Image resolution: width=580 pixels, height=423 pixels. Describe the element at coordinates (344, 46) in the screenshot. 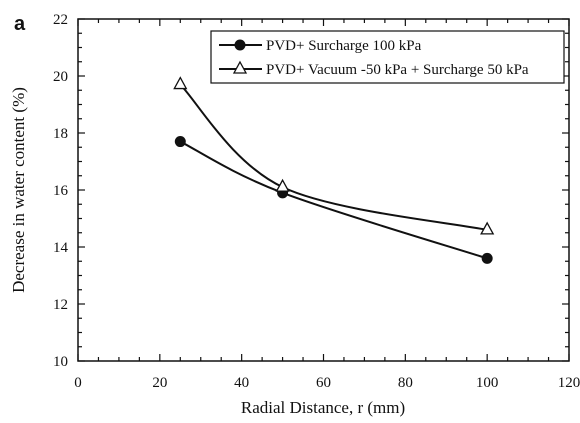

I see `legend-label-surcharge: PVD+ Surcharge 100 kPa` at that location.